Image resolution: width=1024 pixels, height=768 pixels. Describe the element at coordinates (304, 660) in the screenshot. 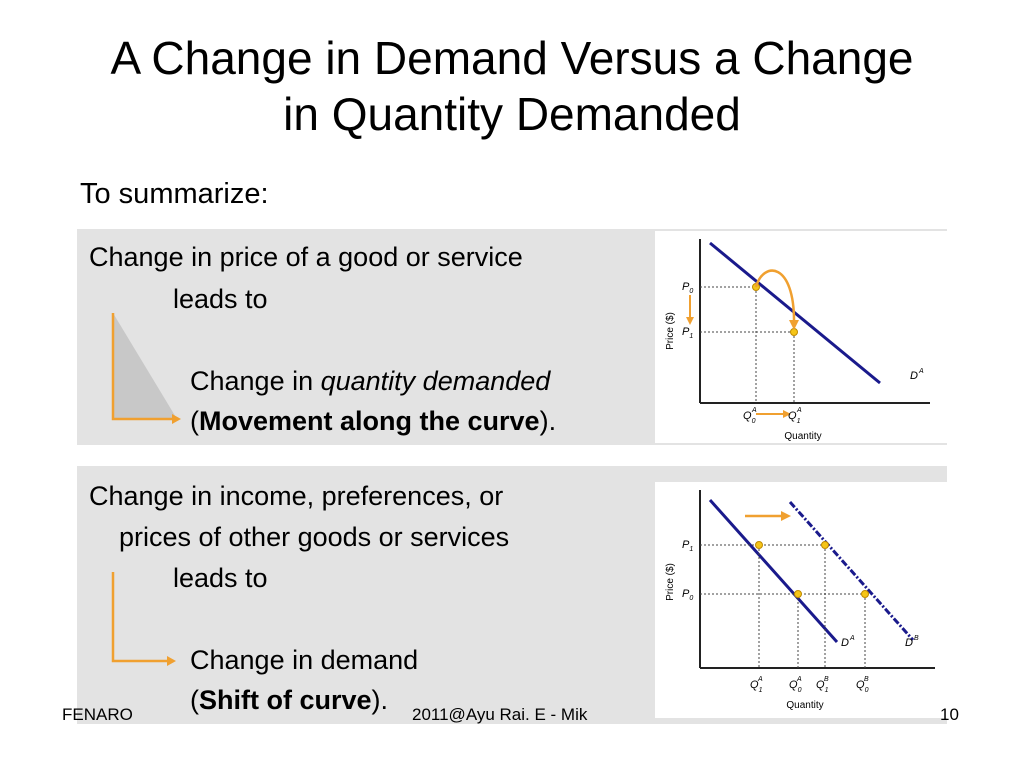

I see `panel2-line-4: Change in demand` at that location.